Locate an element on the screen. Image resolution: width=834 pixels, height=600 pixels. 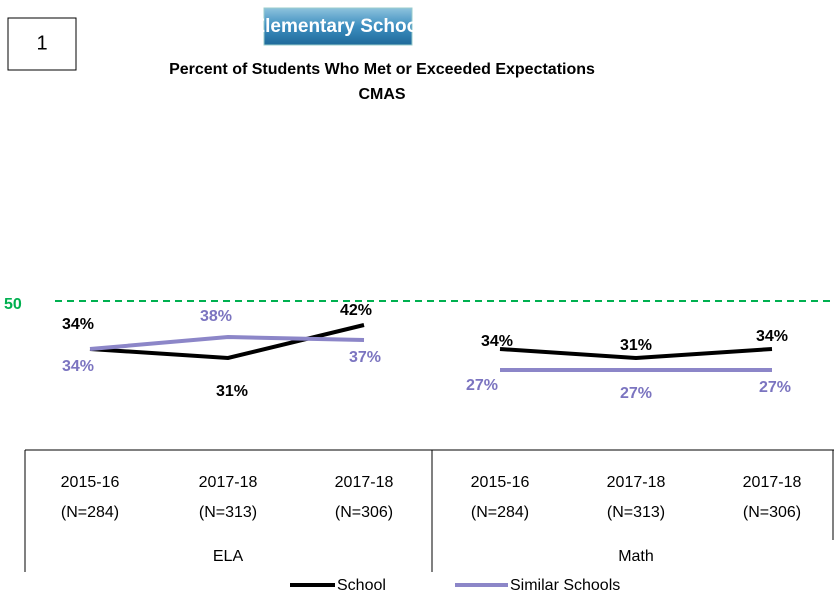
data-label: 37% is located at coordinates (365, 357).